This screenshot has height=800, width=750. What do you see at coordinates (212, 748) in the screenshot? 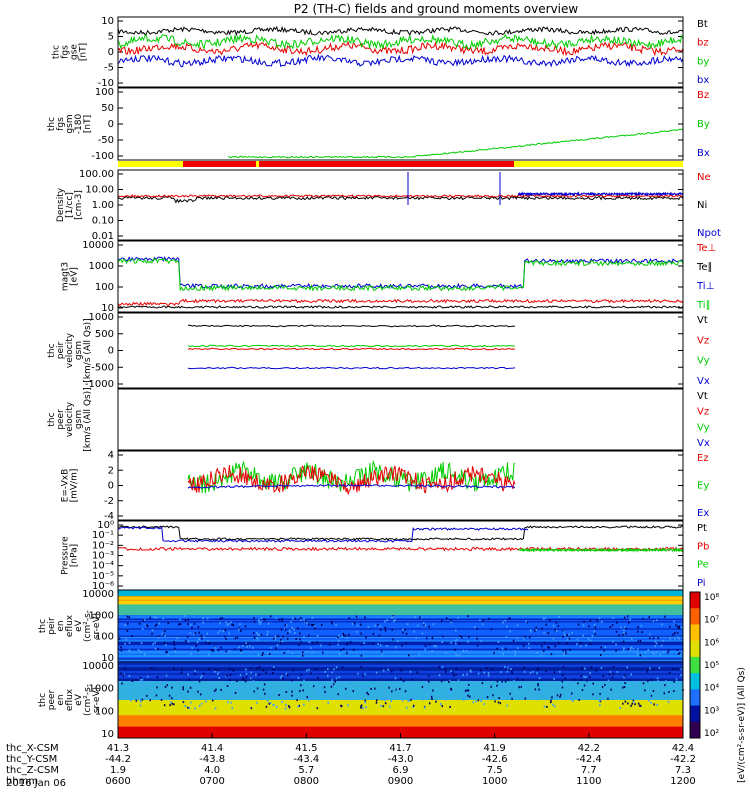
I see `ephem-value: 41.4` at bounding box center [212, 748].